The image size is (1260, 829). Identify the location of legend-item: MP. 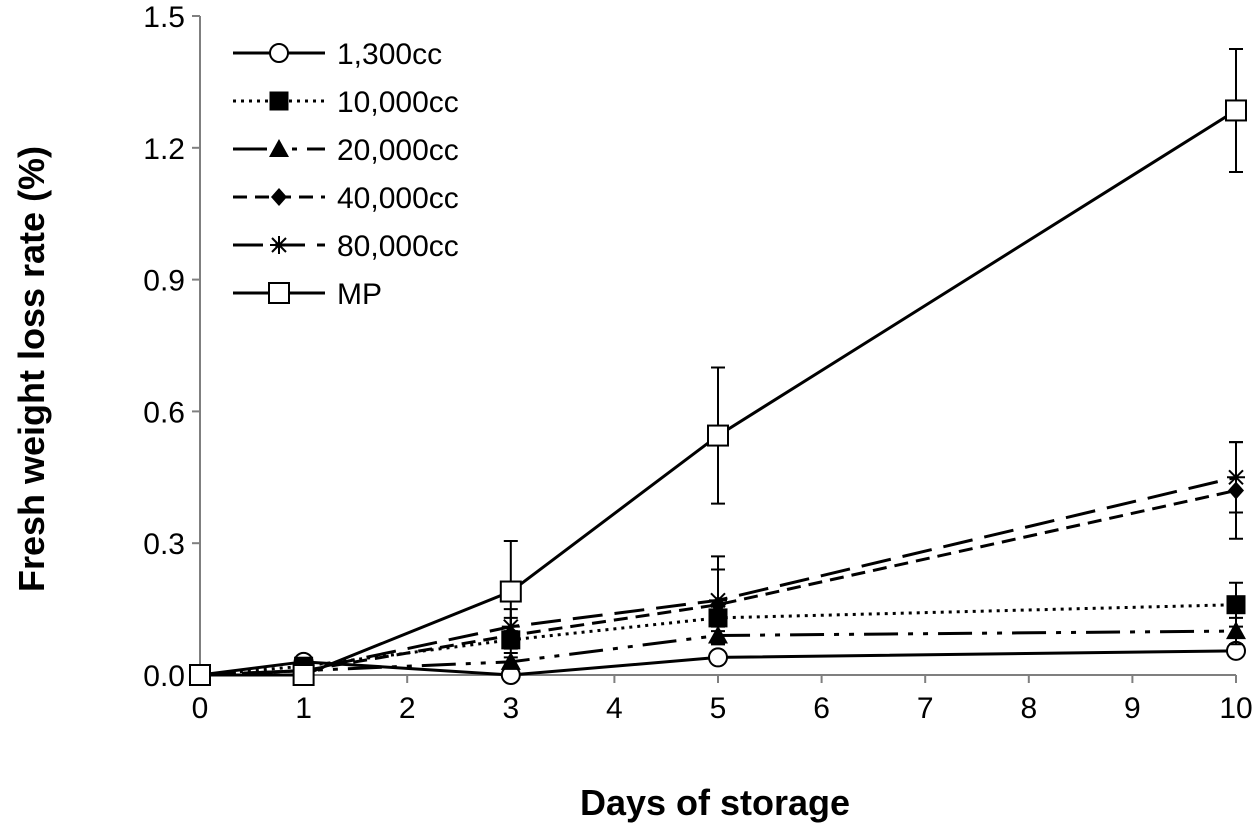
(307, 294).